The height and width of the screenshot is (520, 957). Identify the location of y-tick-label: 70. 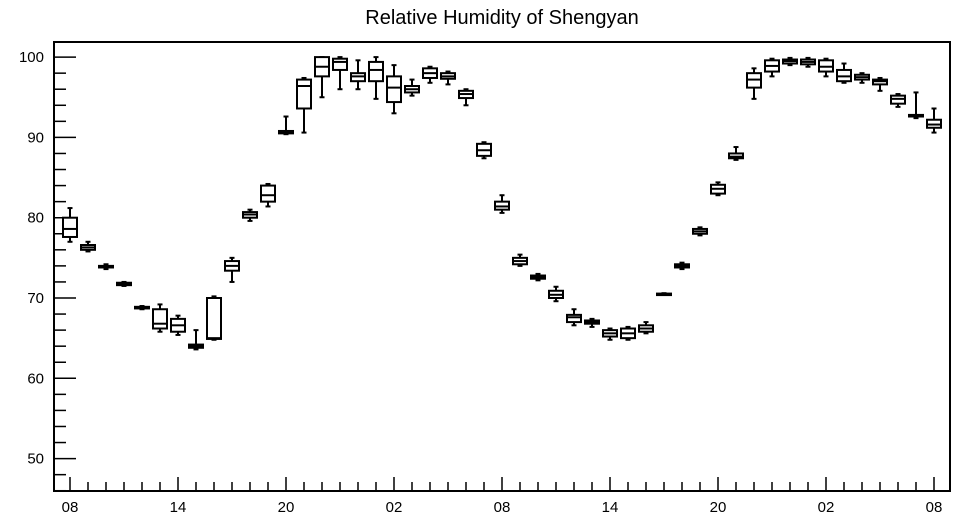
(35, 298).